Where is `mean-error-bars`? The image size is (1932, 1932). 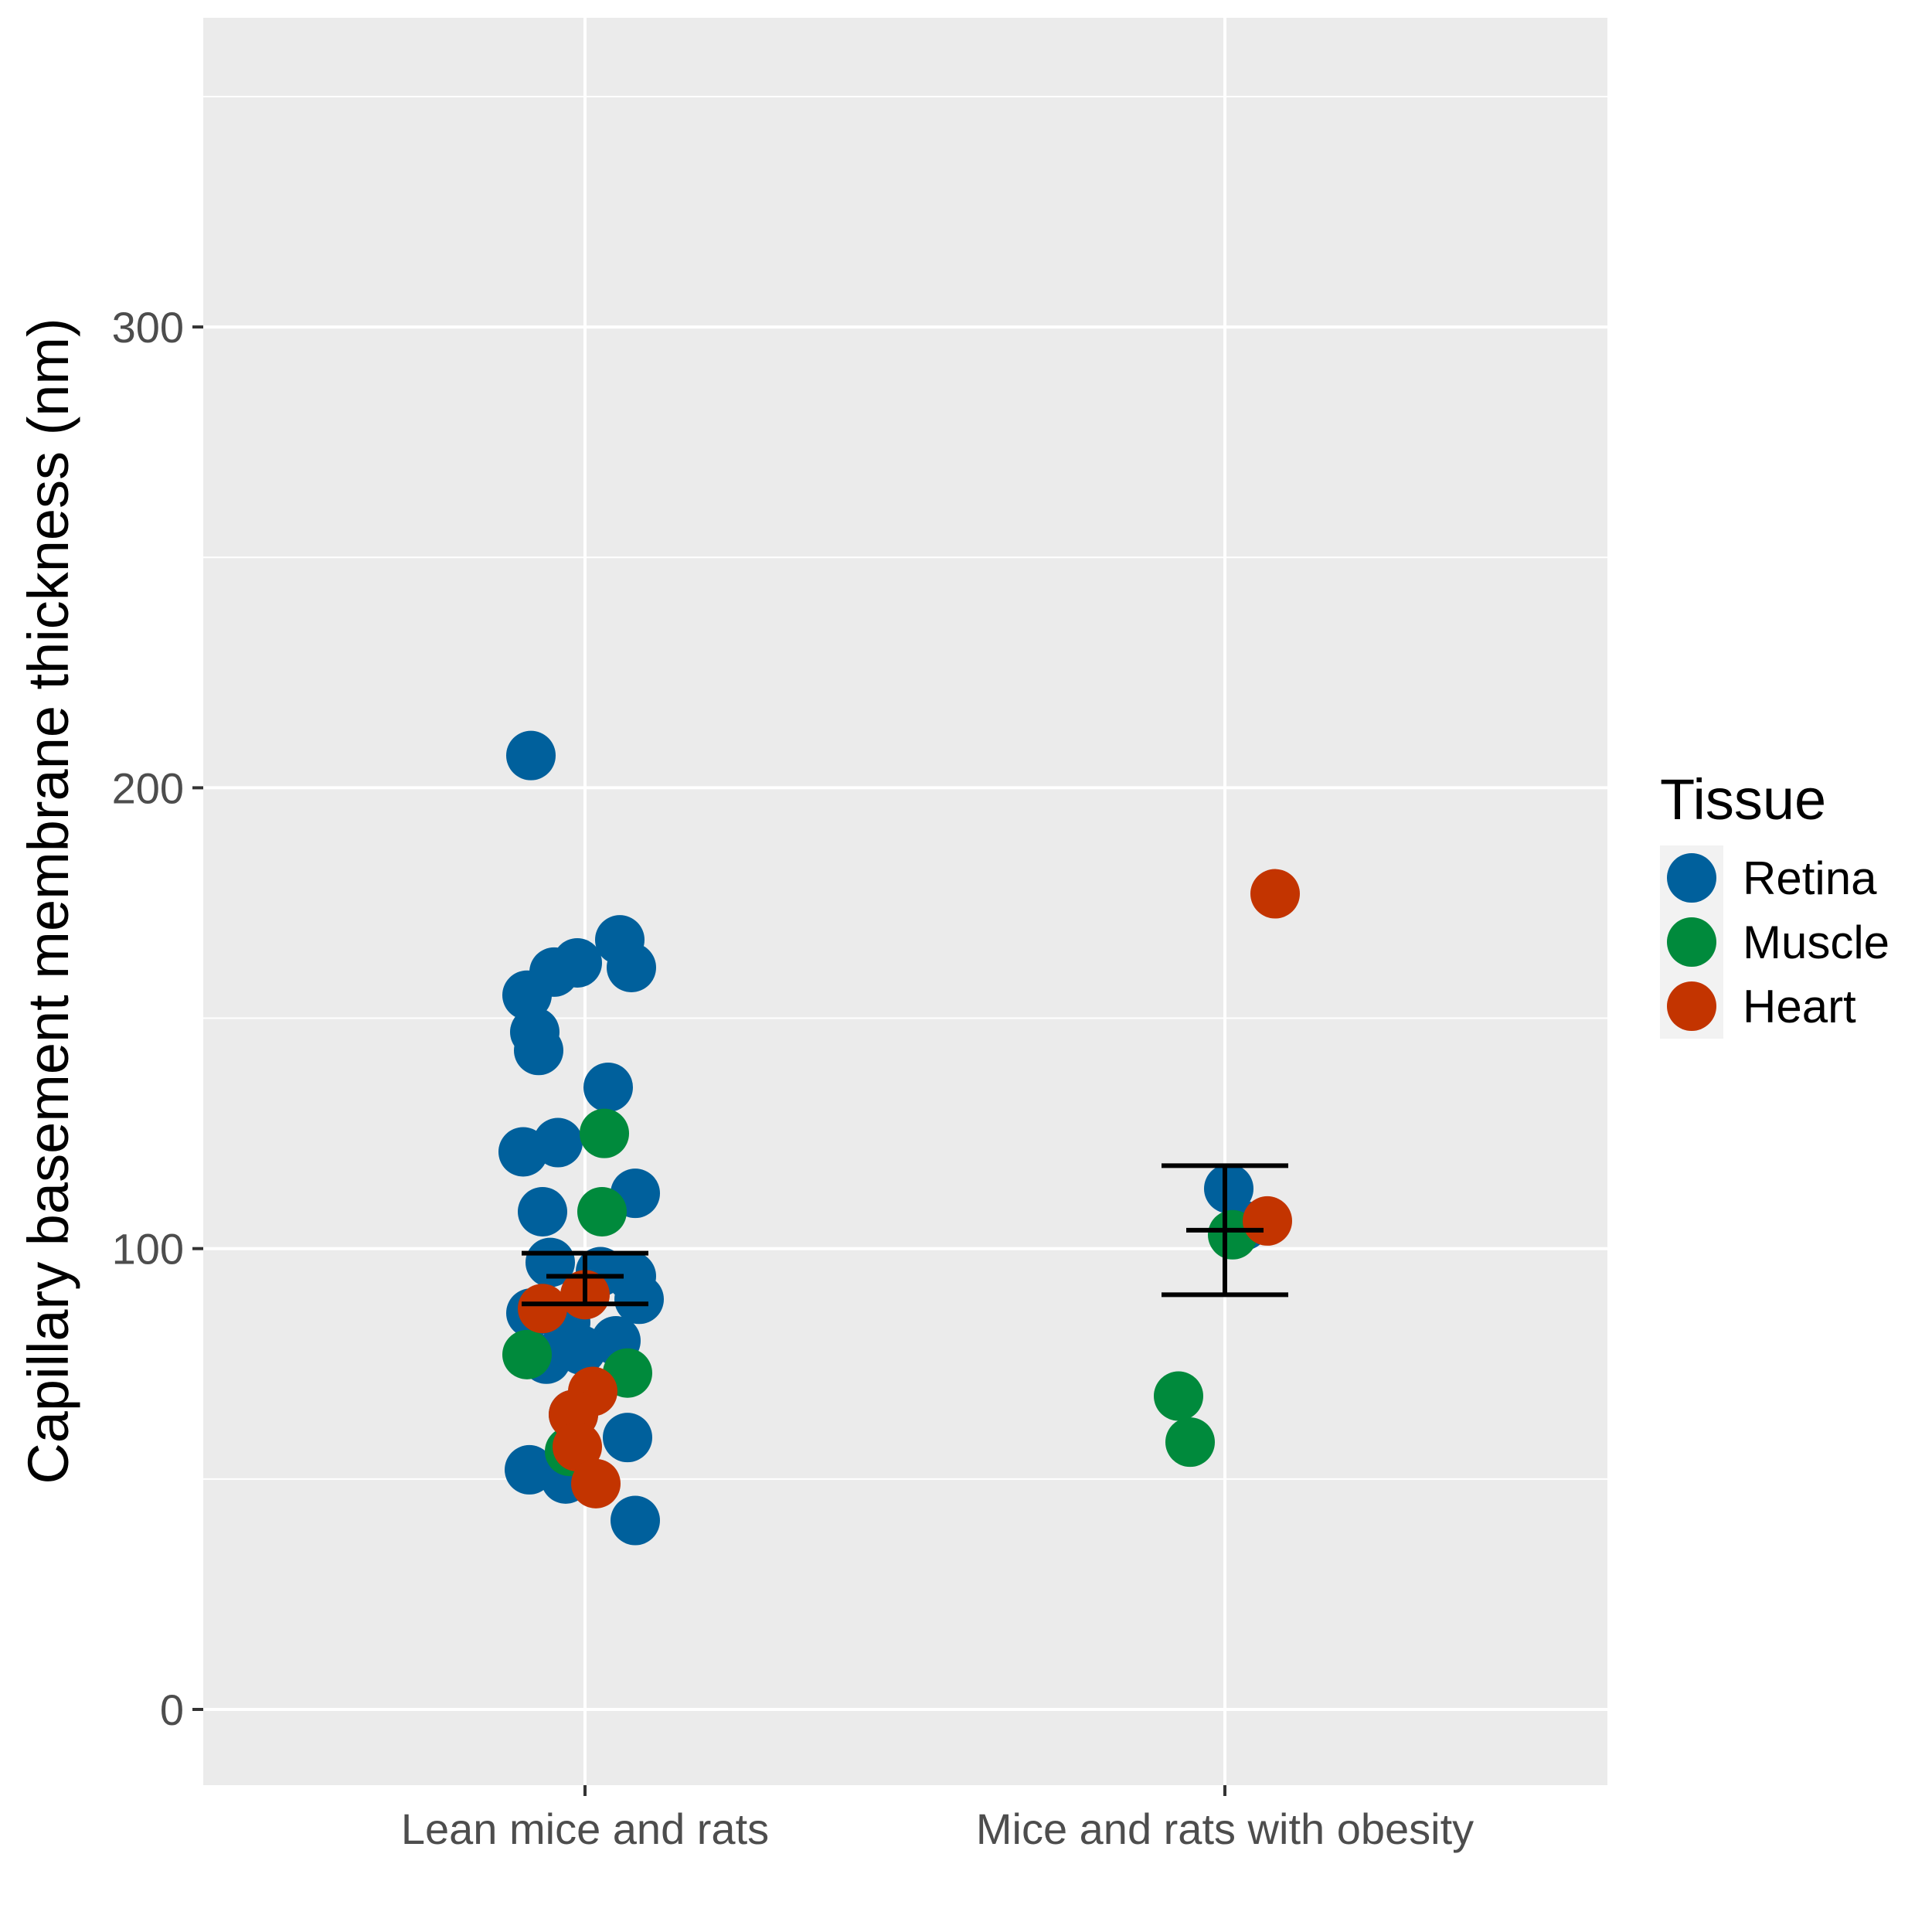 mean-error-bars is located at coordinates (905, 1235).